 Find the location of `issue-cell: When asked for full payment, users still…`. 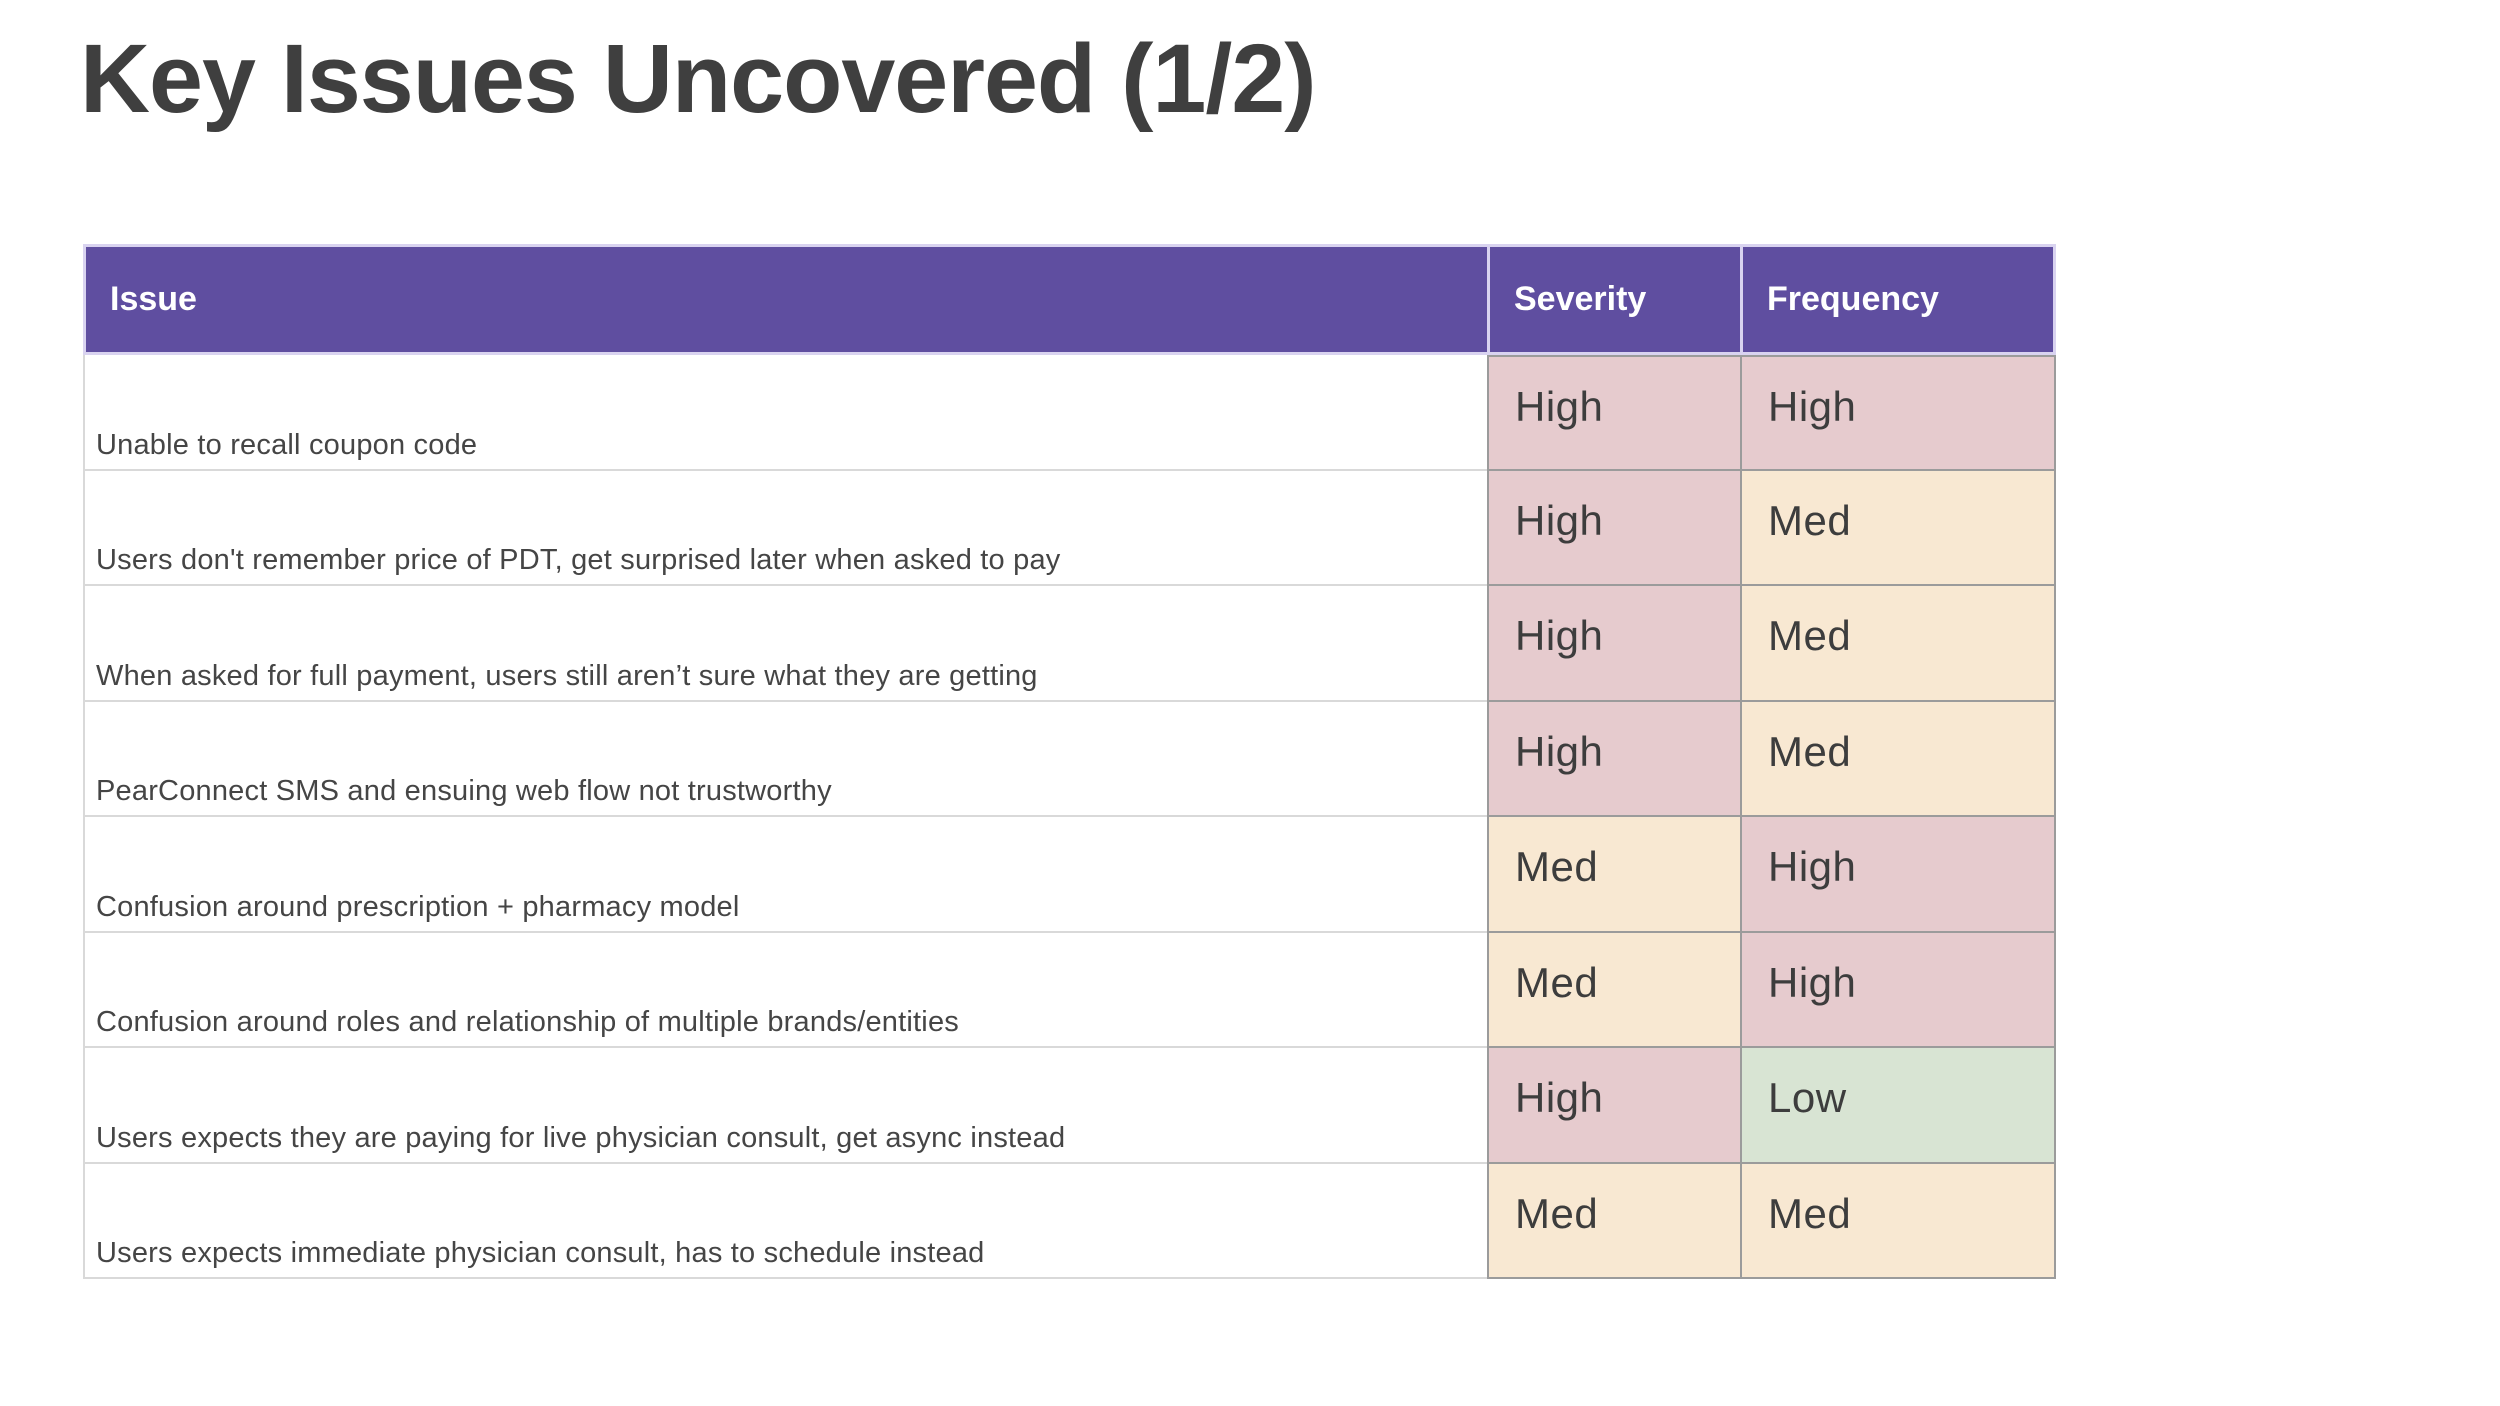

issue-cell: When asked for full payment, users still… is located at coordinates (785, 644).